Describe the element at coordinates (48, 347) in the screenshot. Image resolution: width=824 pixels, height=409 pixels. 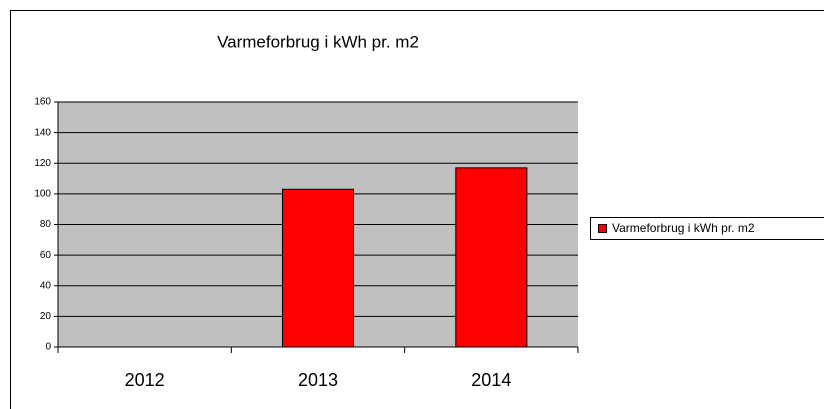
I see `y-tick-label: 0` at that location.